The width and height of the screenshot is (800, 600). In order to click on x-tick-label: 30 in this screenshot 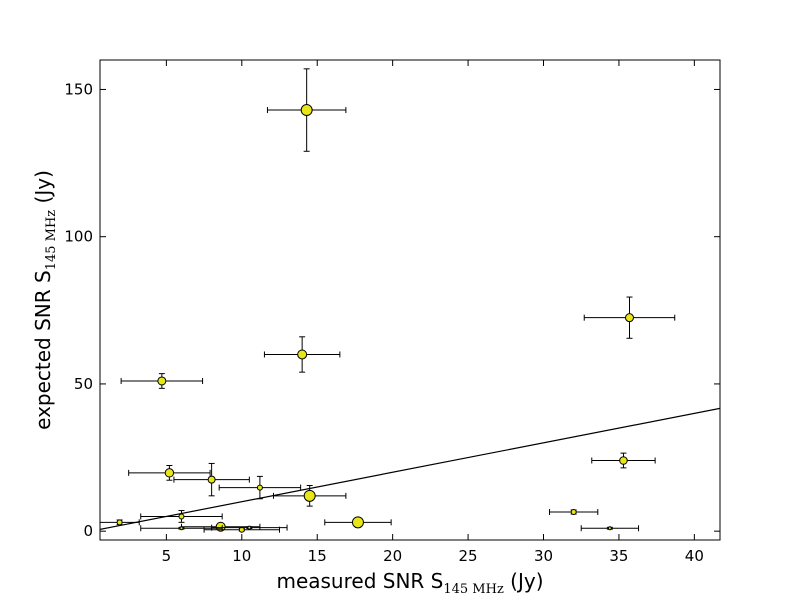, I will do `click(543, 556)`.